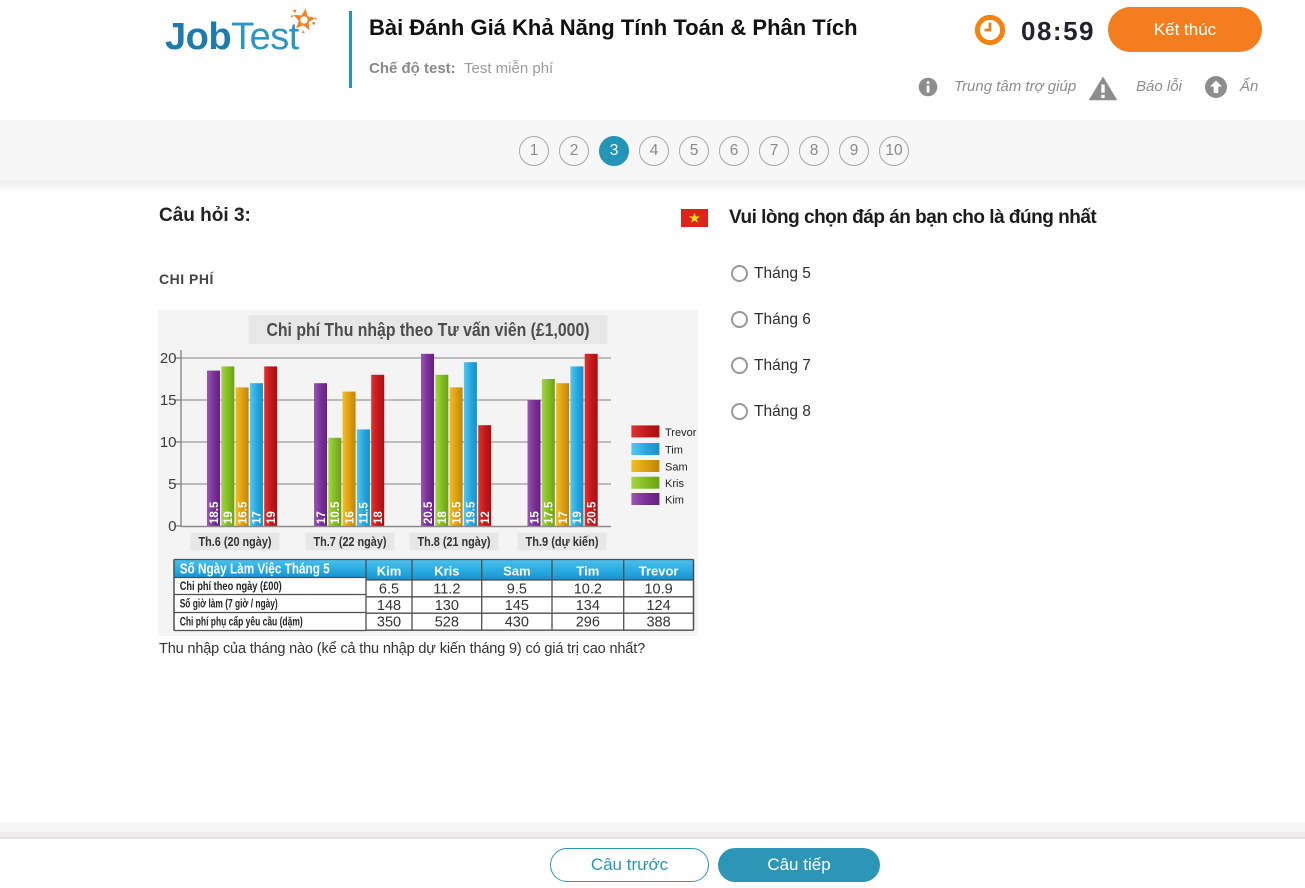  I want to click on svg-text: 11.2, so click(446, 590).